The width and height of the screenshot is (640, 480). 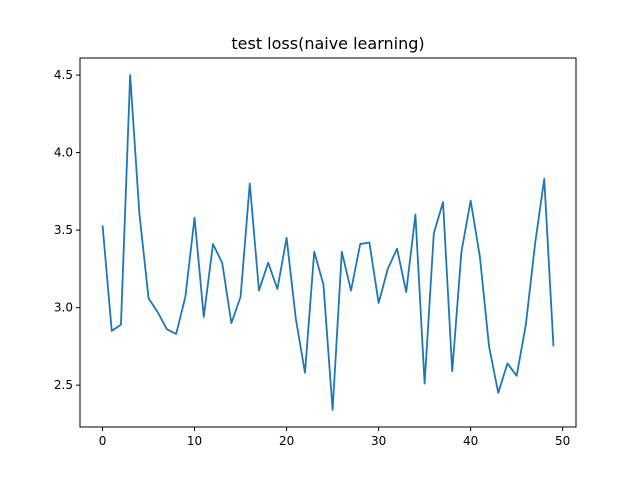 What do you see at coordinates (63, 75) in the screenshot?
I see `y-tick-label: 4.5` at bounding box center [63, 75].